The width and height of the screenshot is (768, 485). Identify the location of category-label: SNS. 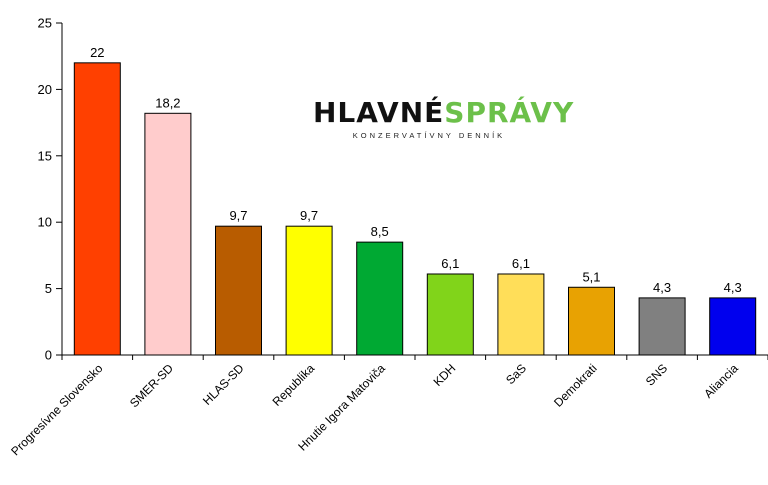
(656, 374).